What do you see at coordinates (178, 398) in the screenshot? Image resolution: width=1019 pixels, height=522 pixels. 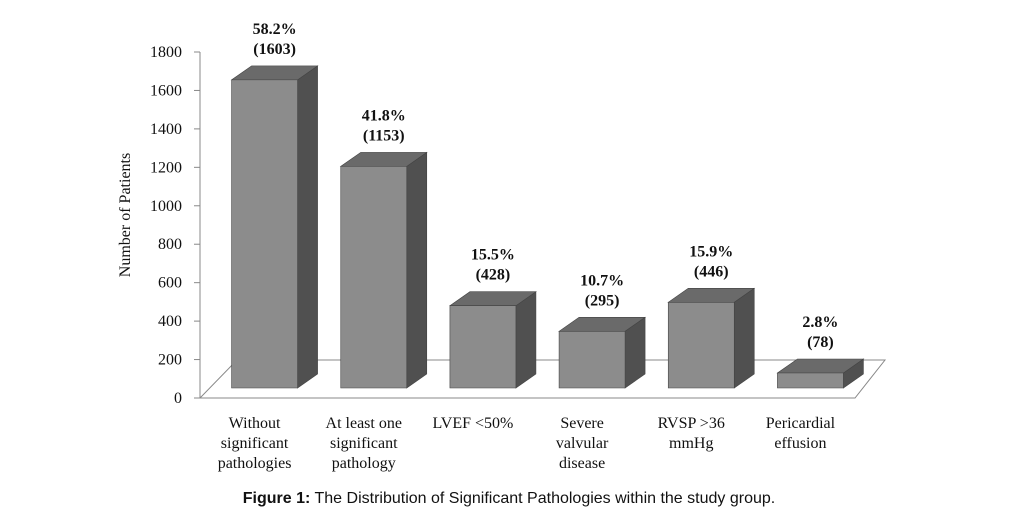 I see `y-tick-label: 0` at bounding box center [178, 398].